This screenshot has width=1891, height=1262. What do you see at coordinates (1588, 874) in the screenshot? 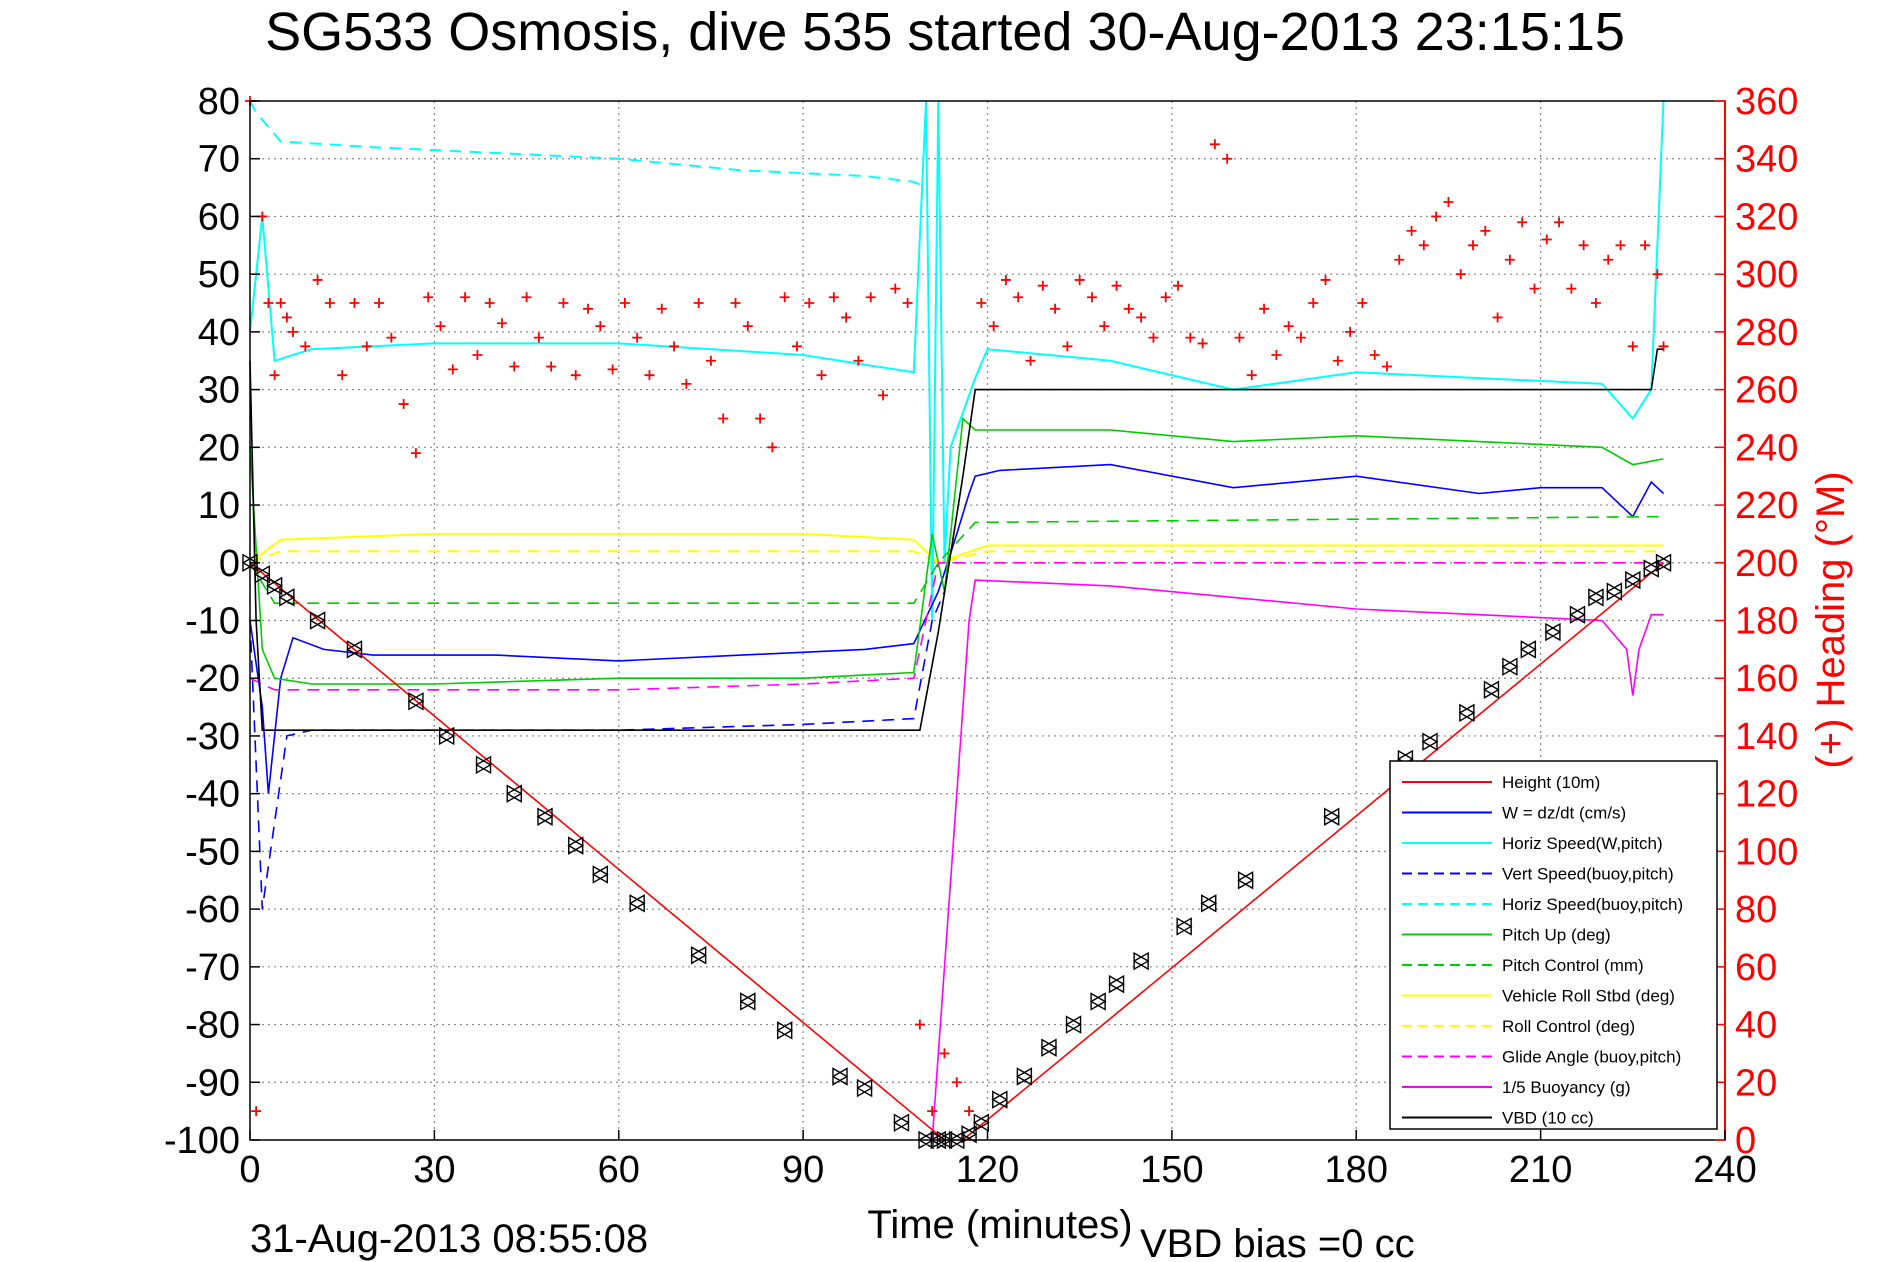
I see `legend-label: Vert Speed(buoy,pitch)` at bounding box center [1588, 874].